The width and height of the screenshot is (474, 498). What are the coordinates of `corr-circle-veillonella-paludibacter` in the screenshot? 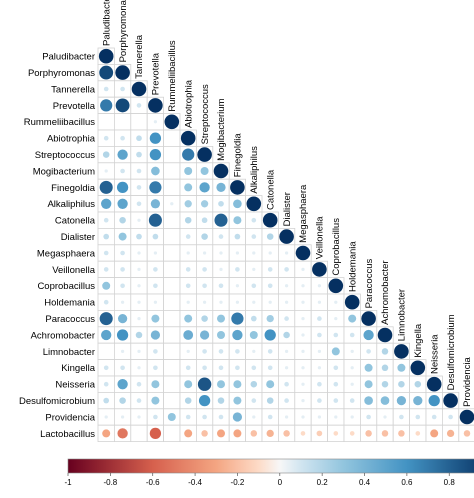 It's located at (106, 269).